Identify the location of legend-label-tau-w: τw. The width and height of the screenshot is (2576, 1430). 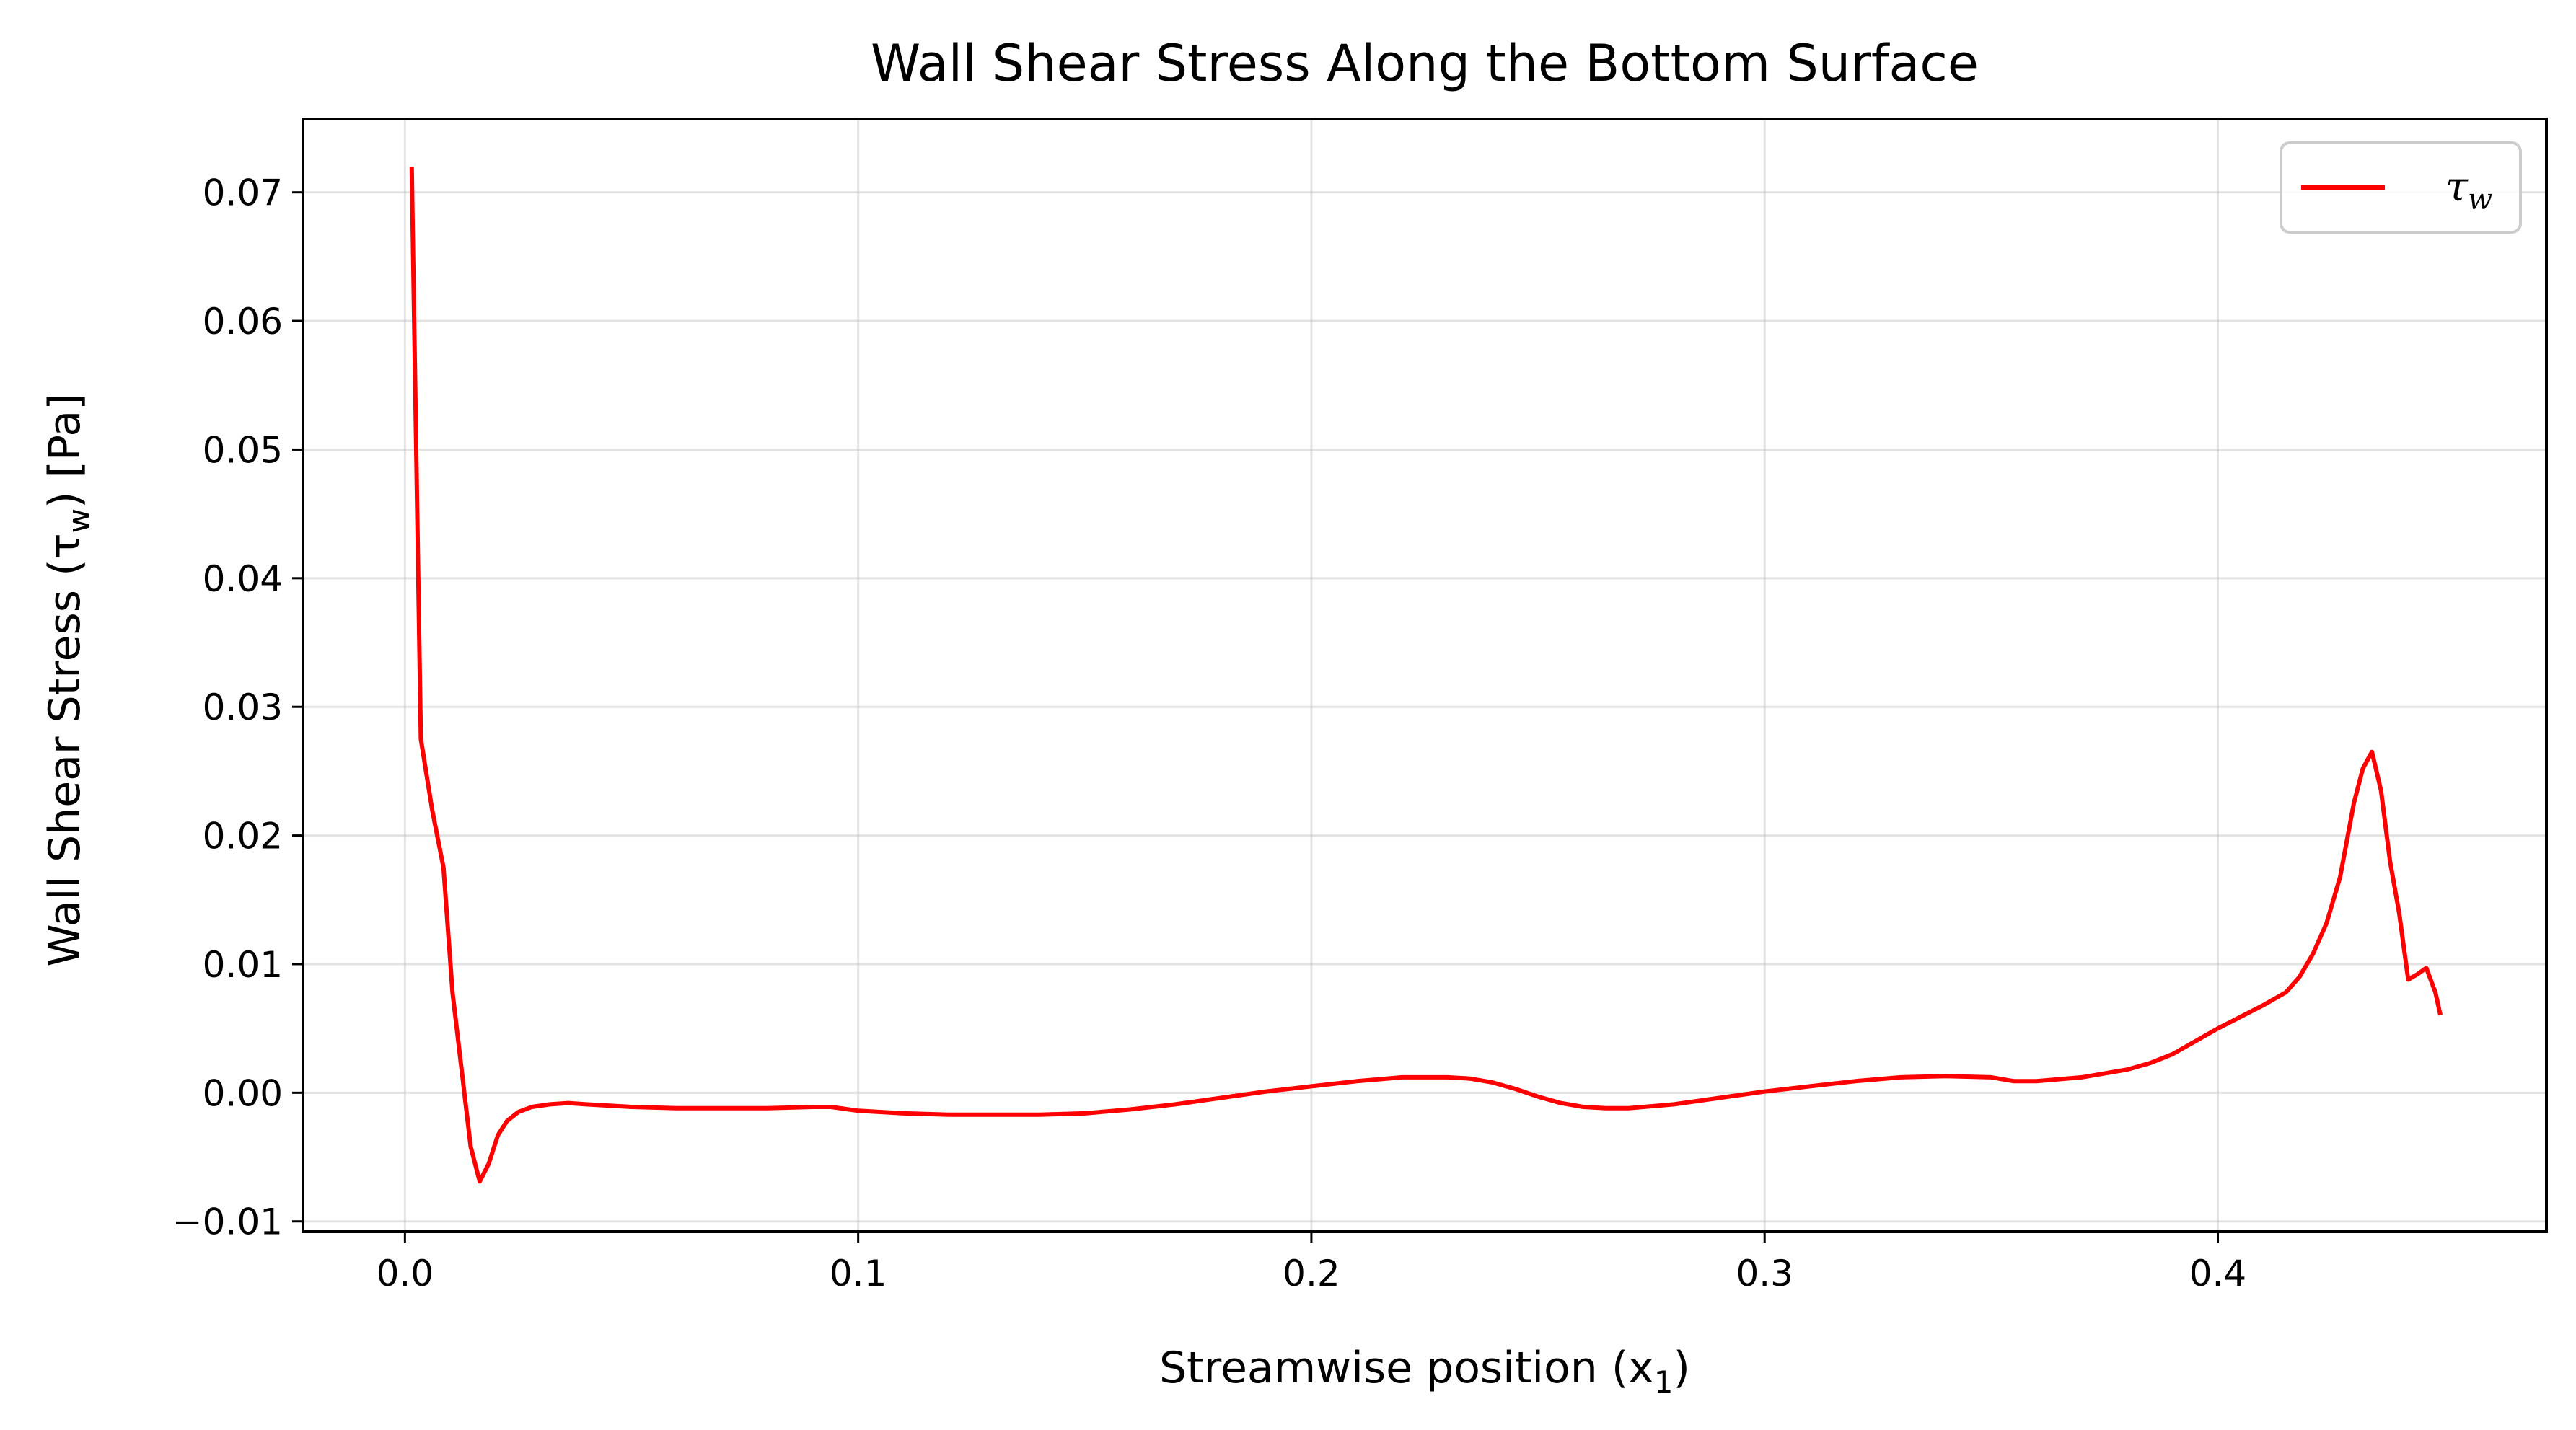
(2468, 190).